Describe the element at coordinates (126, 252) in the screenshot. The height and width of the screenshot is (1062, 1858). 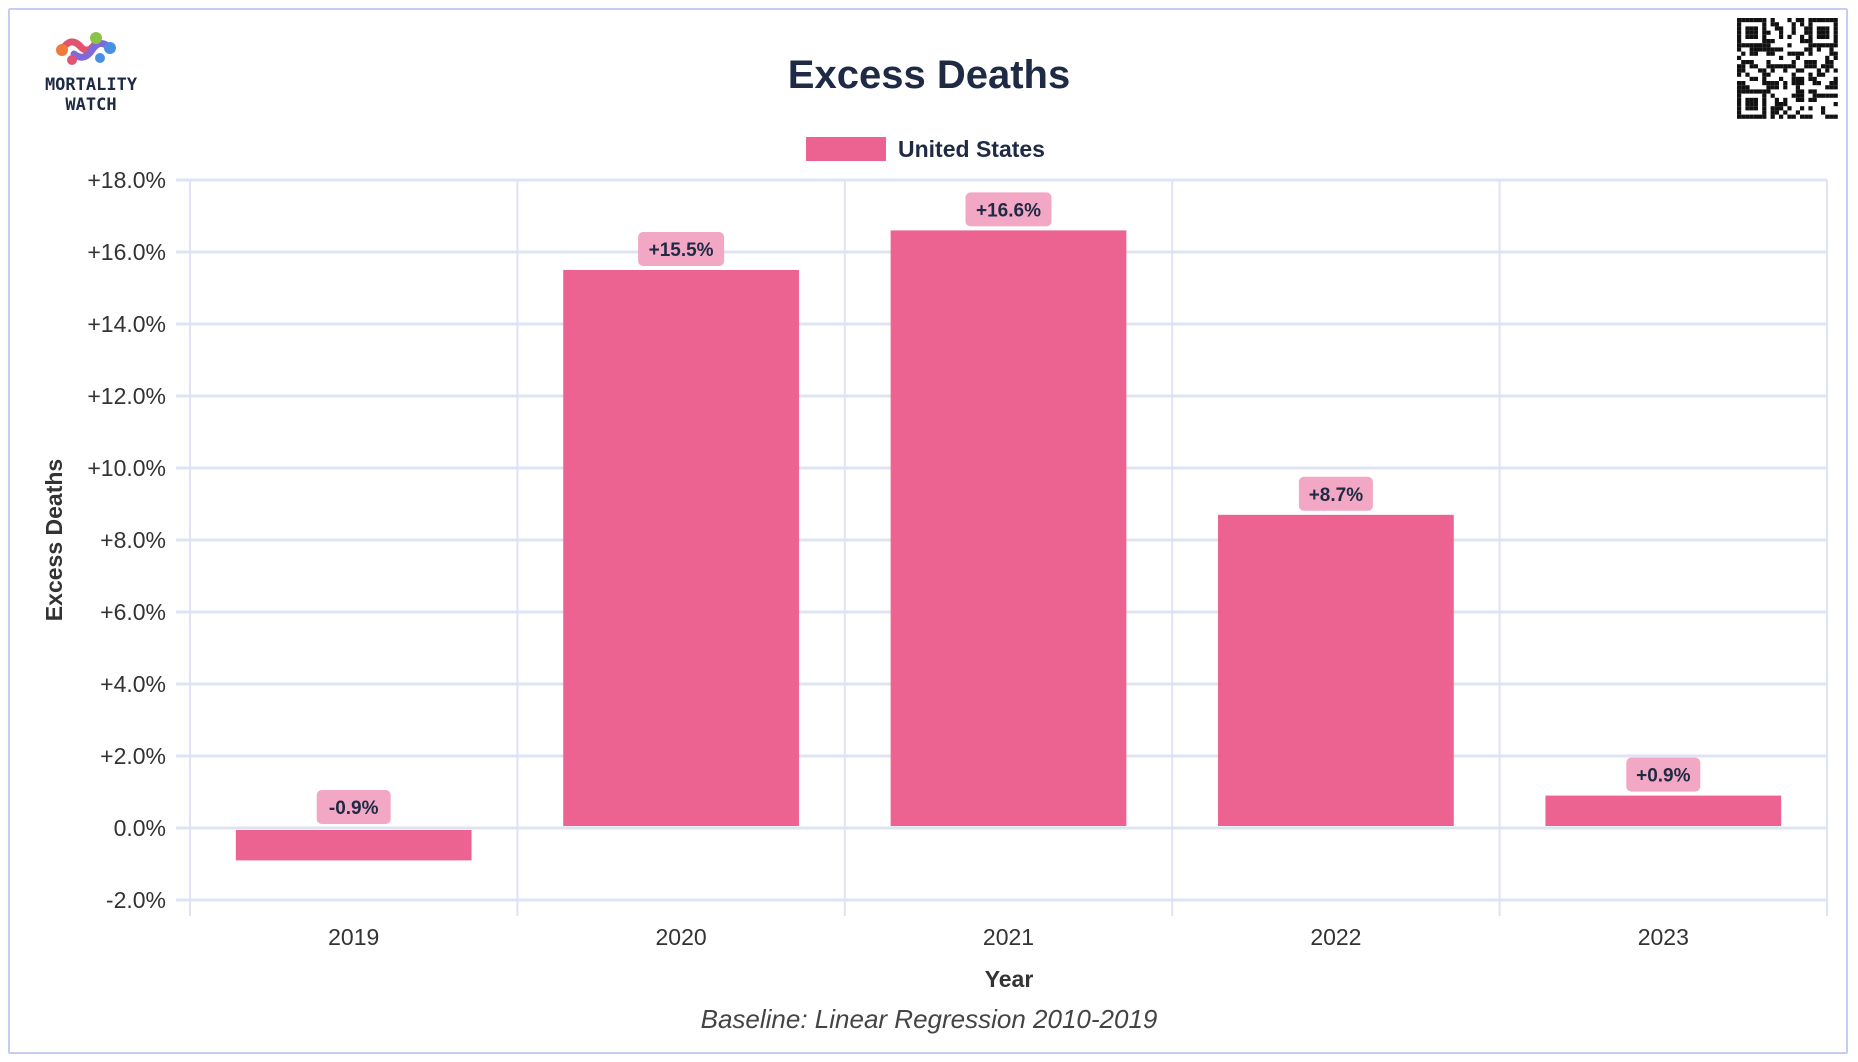
I see `y-tick-label: +16.0%` at that location.